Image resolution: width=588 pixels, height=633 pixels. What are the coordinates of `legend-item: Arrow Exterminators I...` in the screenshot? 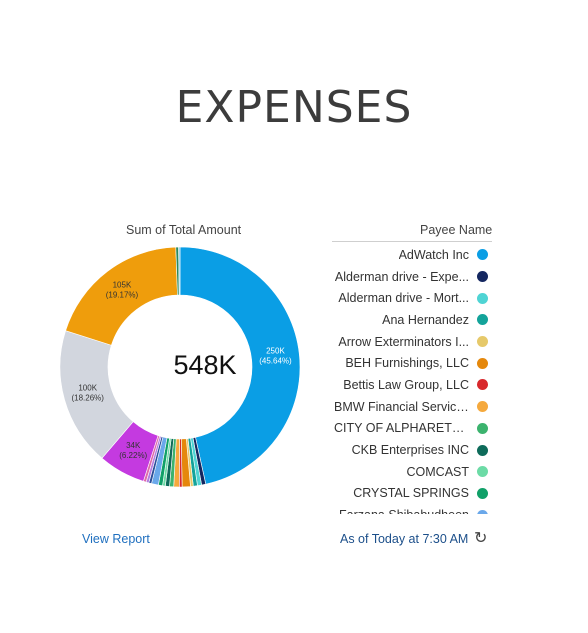 It's located at (412, 342).